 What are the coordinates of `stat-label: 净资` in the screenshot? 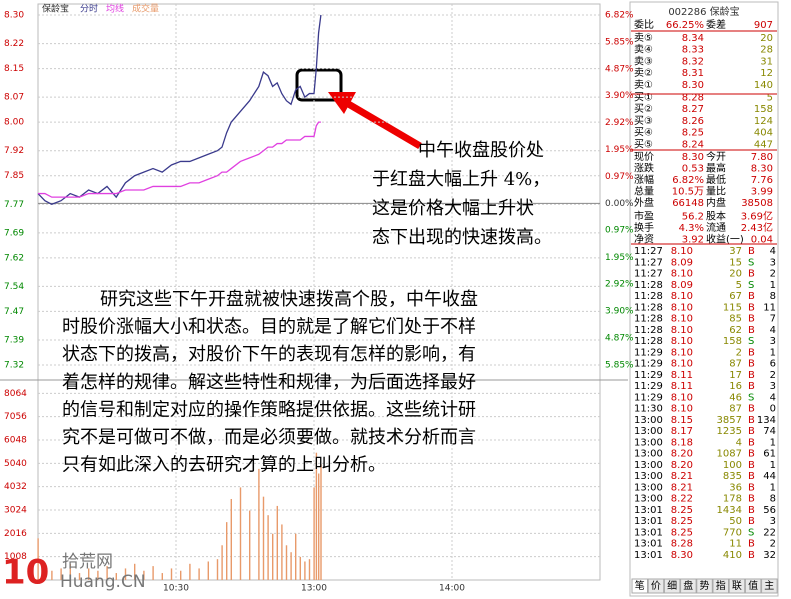 It's located at (644, 239).